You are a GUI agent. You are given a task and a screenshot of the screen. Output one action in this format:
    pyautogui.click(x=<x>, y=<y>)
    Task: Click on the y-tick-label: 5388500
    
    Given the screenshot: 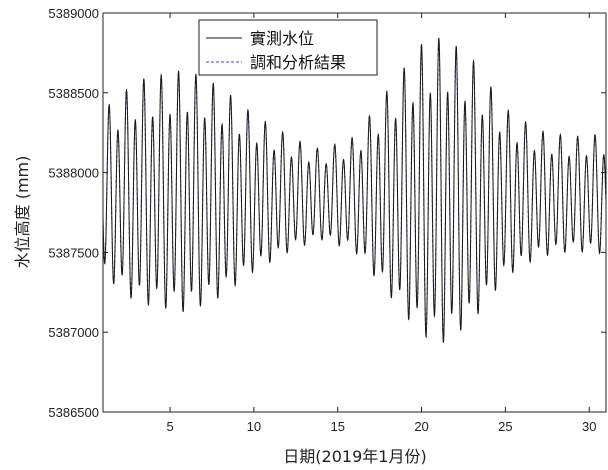 What is the action you would take?
    pyautogui.click(x=73, y=93)
    